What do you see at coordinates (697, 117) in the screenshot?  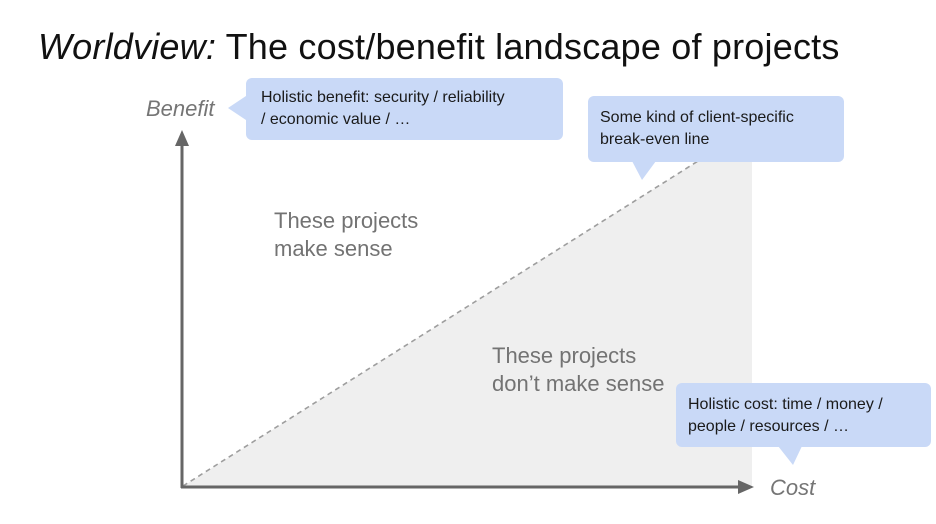 I see `callout-line: Some kind of client-specific` at bounding box center [697, 117].